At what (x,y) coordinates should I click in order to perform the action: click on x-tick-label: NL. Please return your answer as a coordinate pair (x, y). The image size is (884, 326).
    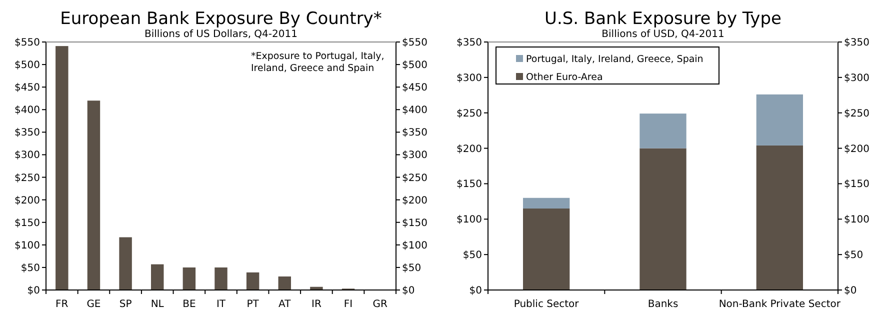
    Looking at the image, I should click on (157, 304).